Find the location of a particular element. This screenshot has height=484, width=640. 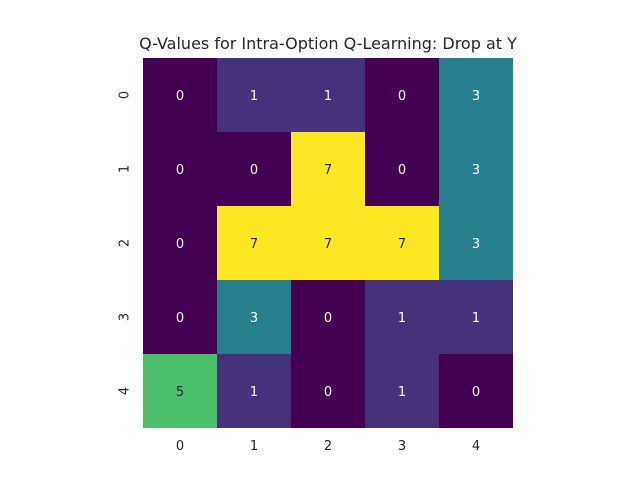

y-axis-ticks: 0 1 2 3 4 is located at coordinates (125, 243).